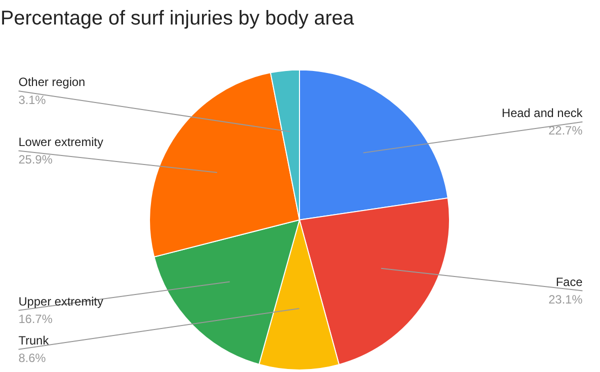  I want to click on chart-title: Percentage of surf injuries by body area, so click(177, 19).